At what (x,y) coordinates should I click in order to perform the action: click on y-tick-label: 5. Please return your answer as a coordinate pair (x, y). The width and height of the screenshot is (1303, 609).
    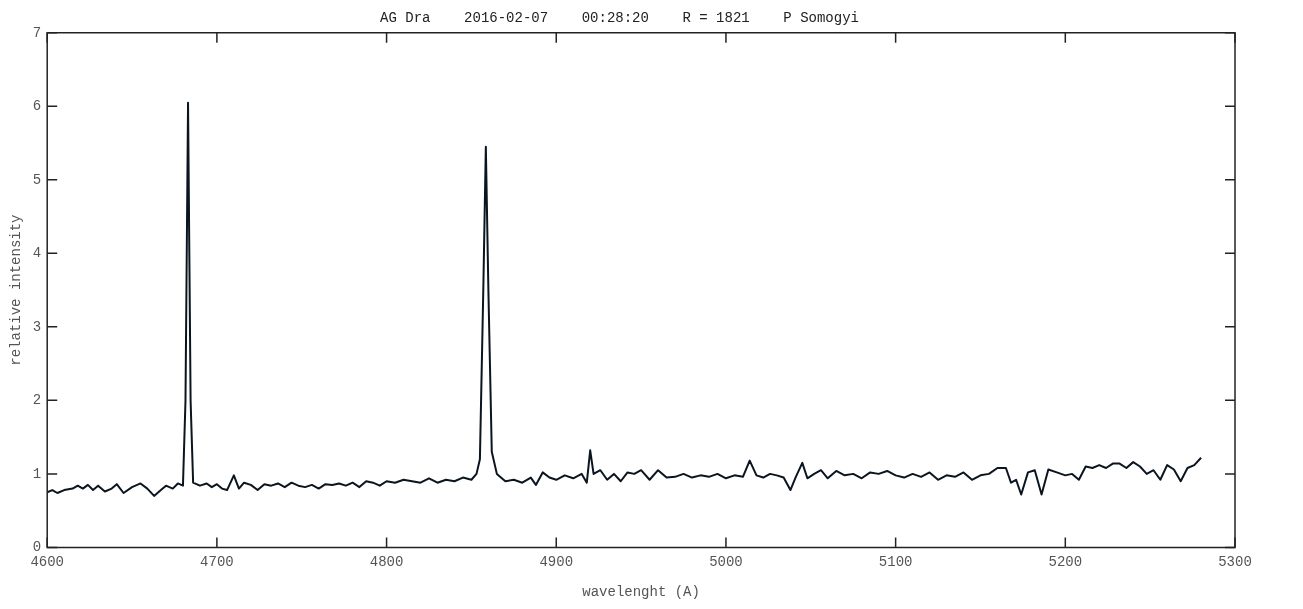
    Looking at the image, I should click on (37, 179).